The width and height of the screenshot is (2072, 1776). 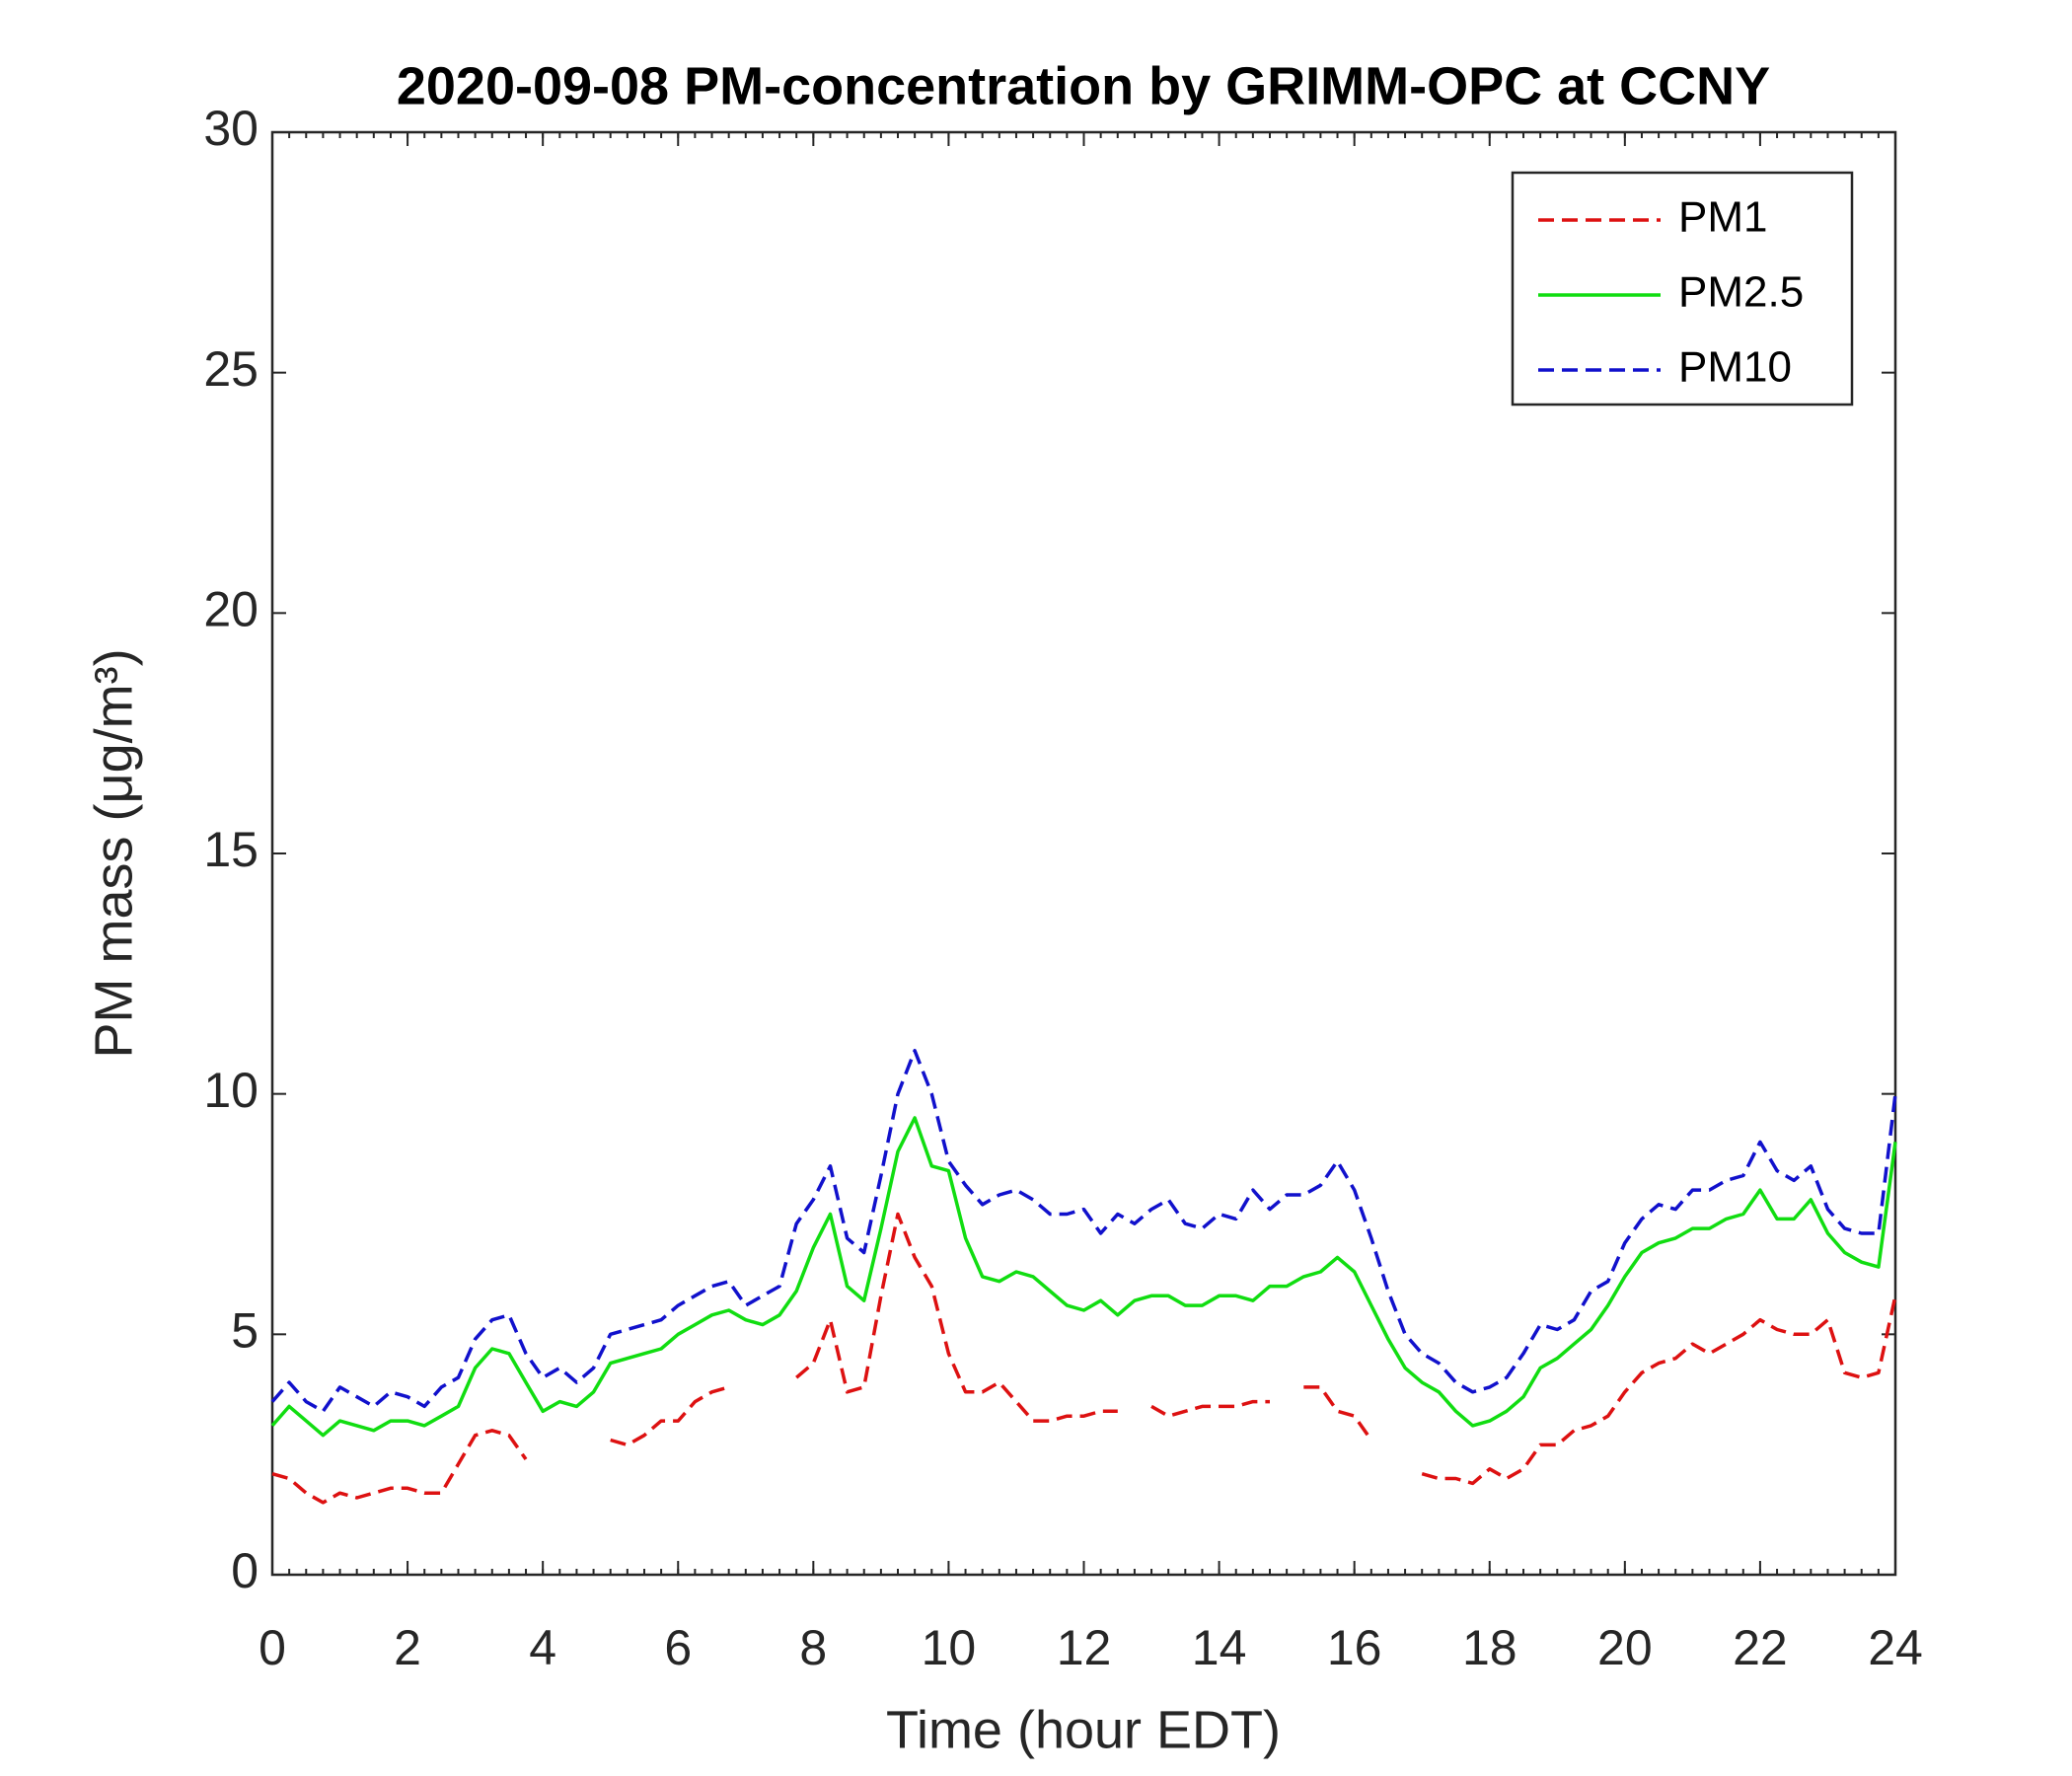 I want to click on x-tick-label: 10, so click(x=950, y=1647).